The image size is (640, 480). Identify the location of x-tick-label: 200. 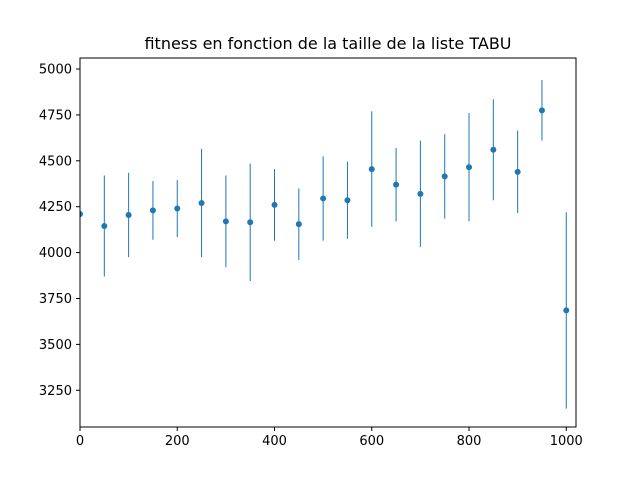
(177, 441).